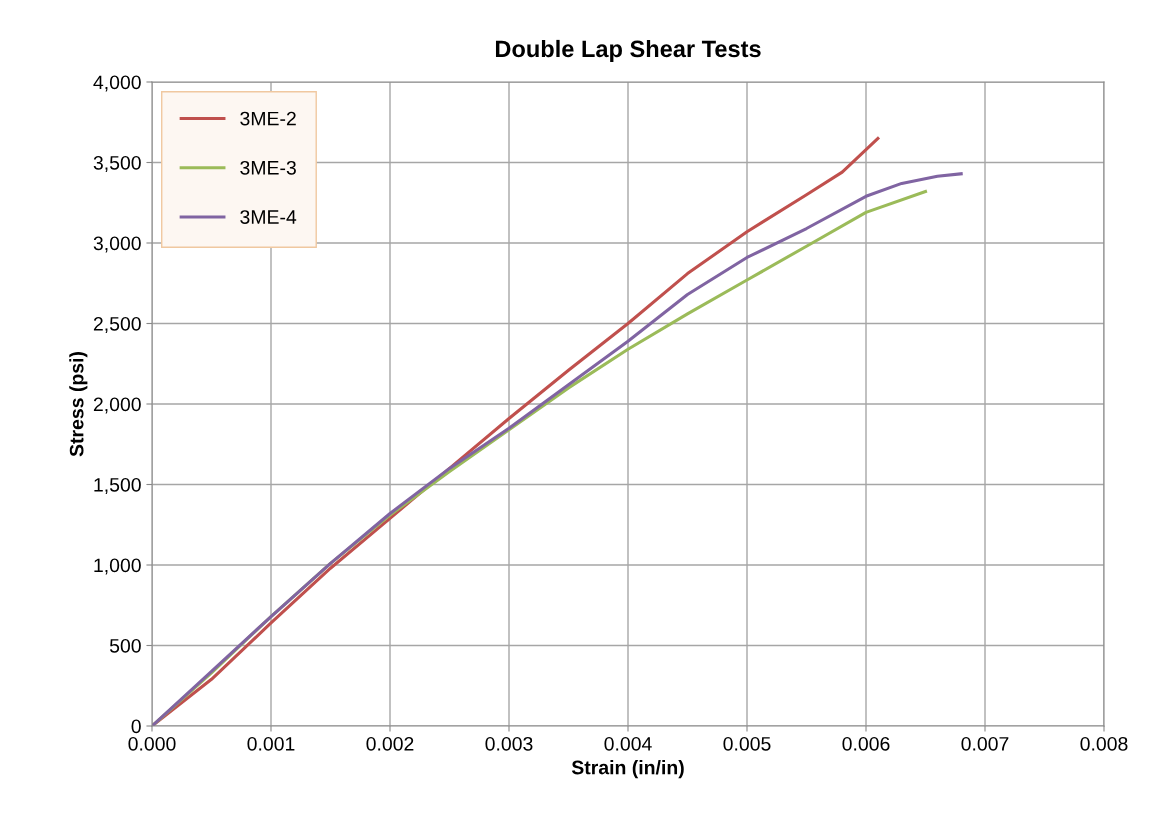  What do you see at coordinates (985, 743) in the screenshot?
I see `x-tick-label: 0.007` at bounding box center [985, 743].